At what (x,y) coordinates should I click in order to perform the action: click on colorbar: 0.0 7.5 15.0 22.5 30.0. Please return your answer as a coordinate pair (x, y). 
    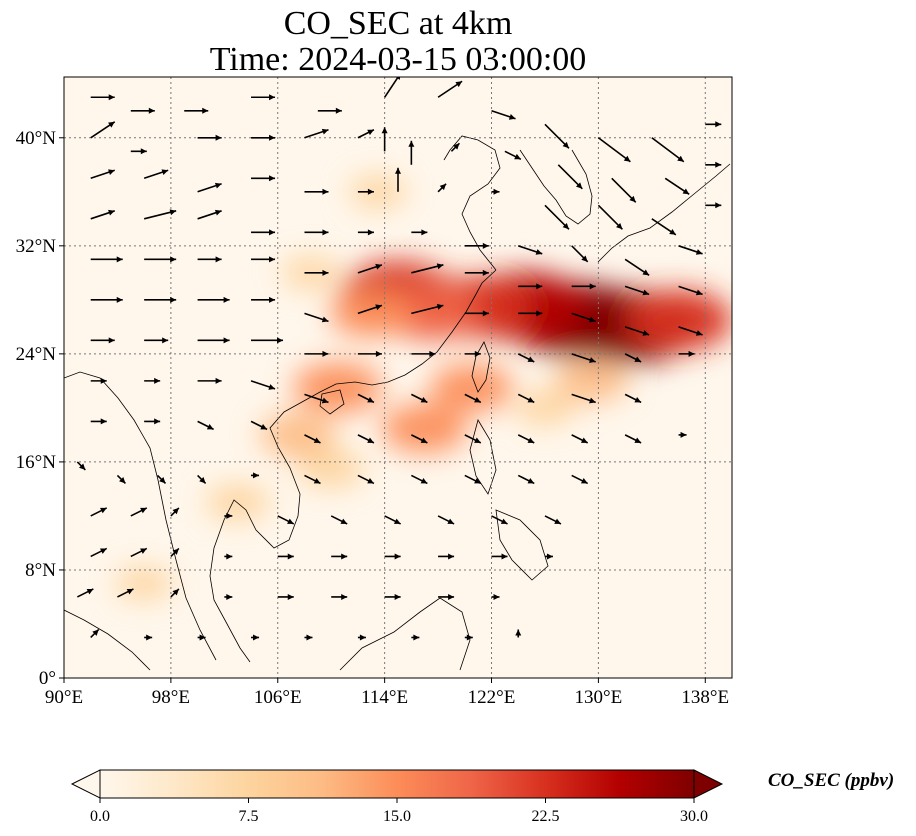
    Looking at the image, I should click on (397, 797).